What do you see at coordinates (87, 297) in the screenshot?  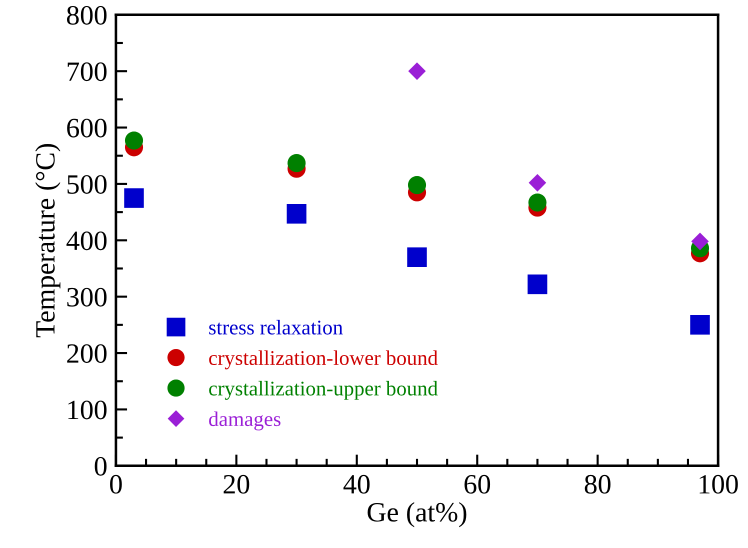 I see `y-tick-label: 300` at bounding box center [87, 297].